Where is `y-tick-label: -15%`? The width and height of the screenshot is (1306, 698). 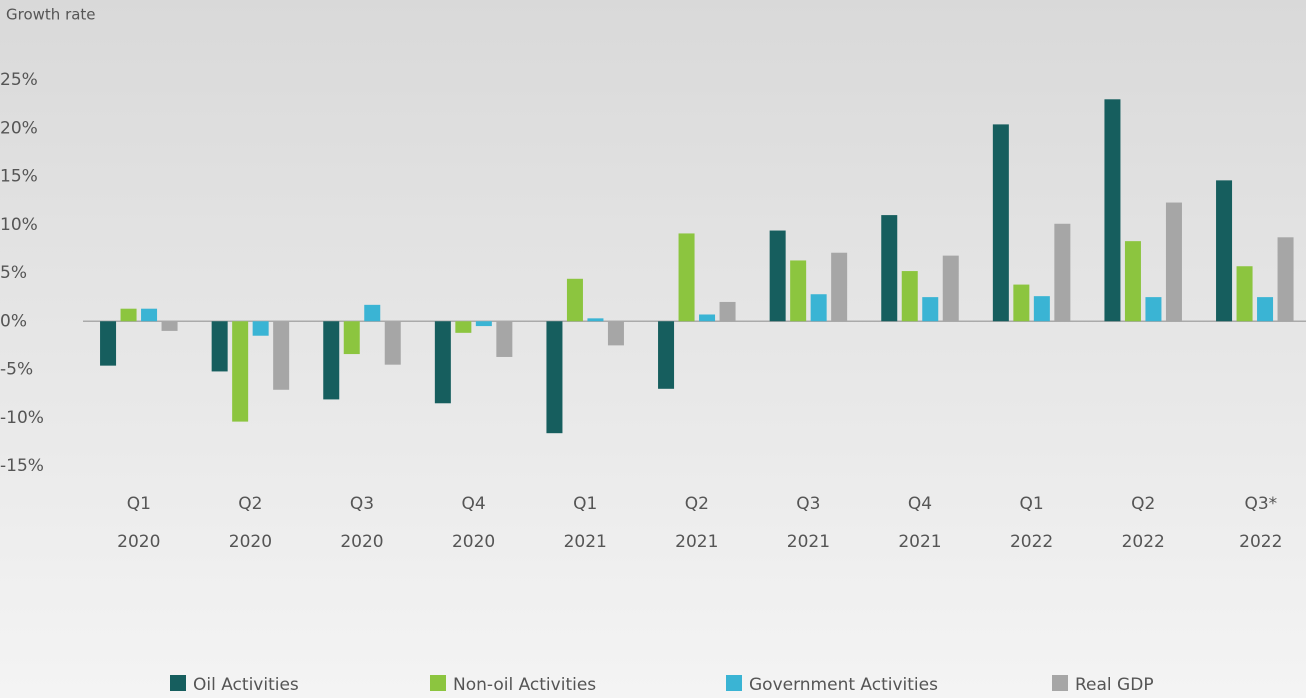
y-tick-label: -15% is located at coordinates (22, 466).